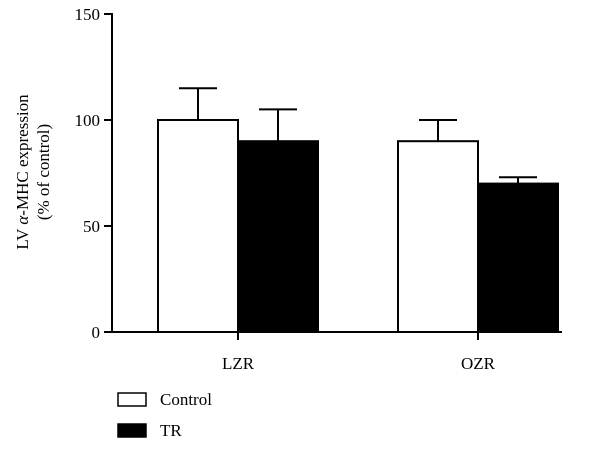  What do you see at coordinates (359, 363) in the screenshot?
I see `category-labels: LZR OZR` at bounding box center [359, 363].